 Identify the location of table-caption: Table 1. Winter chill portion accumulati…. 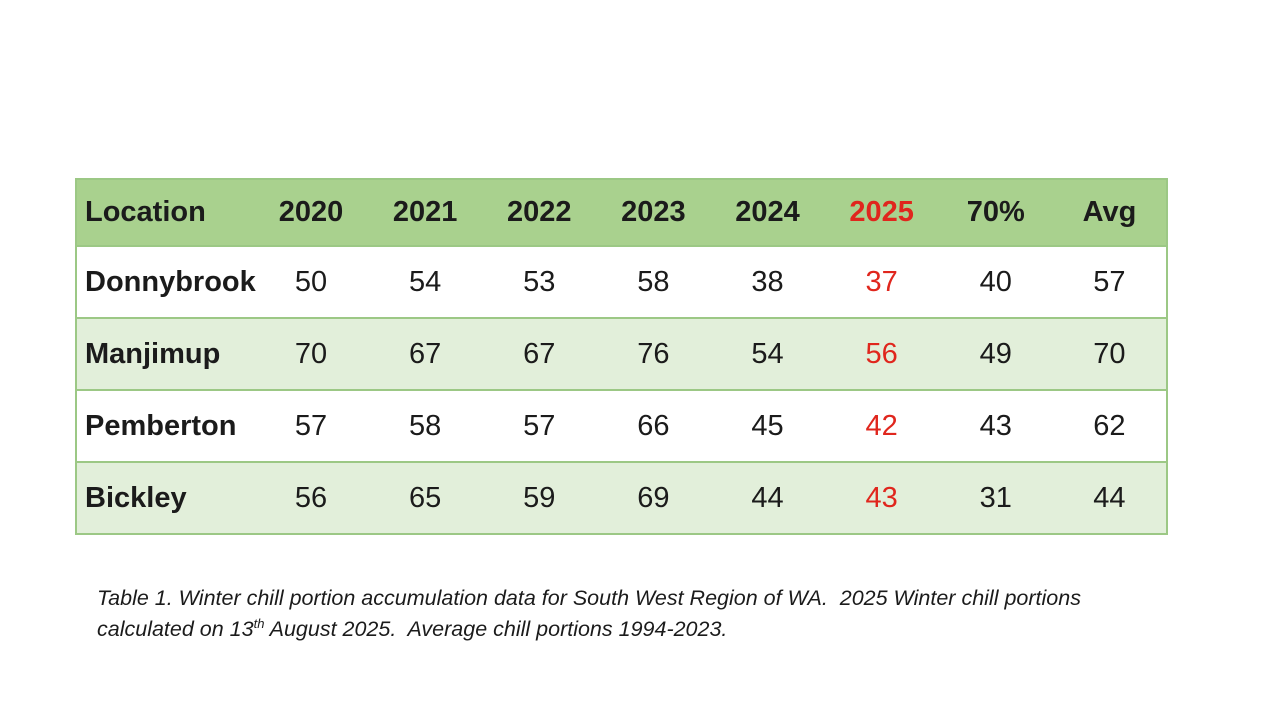
(619, 614).